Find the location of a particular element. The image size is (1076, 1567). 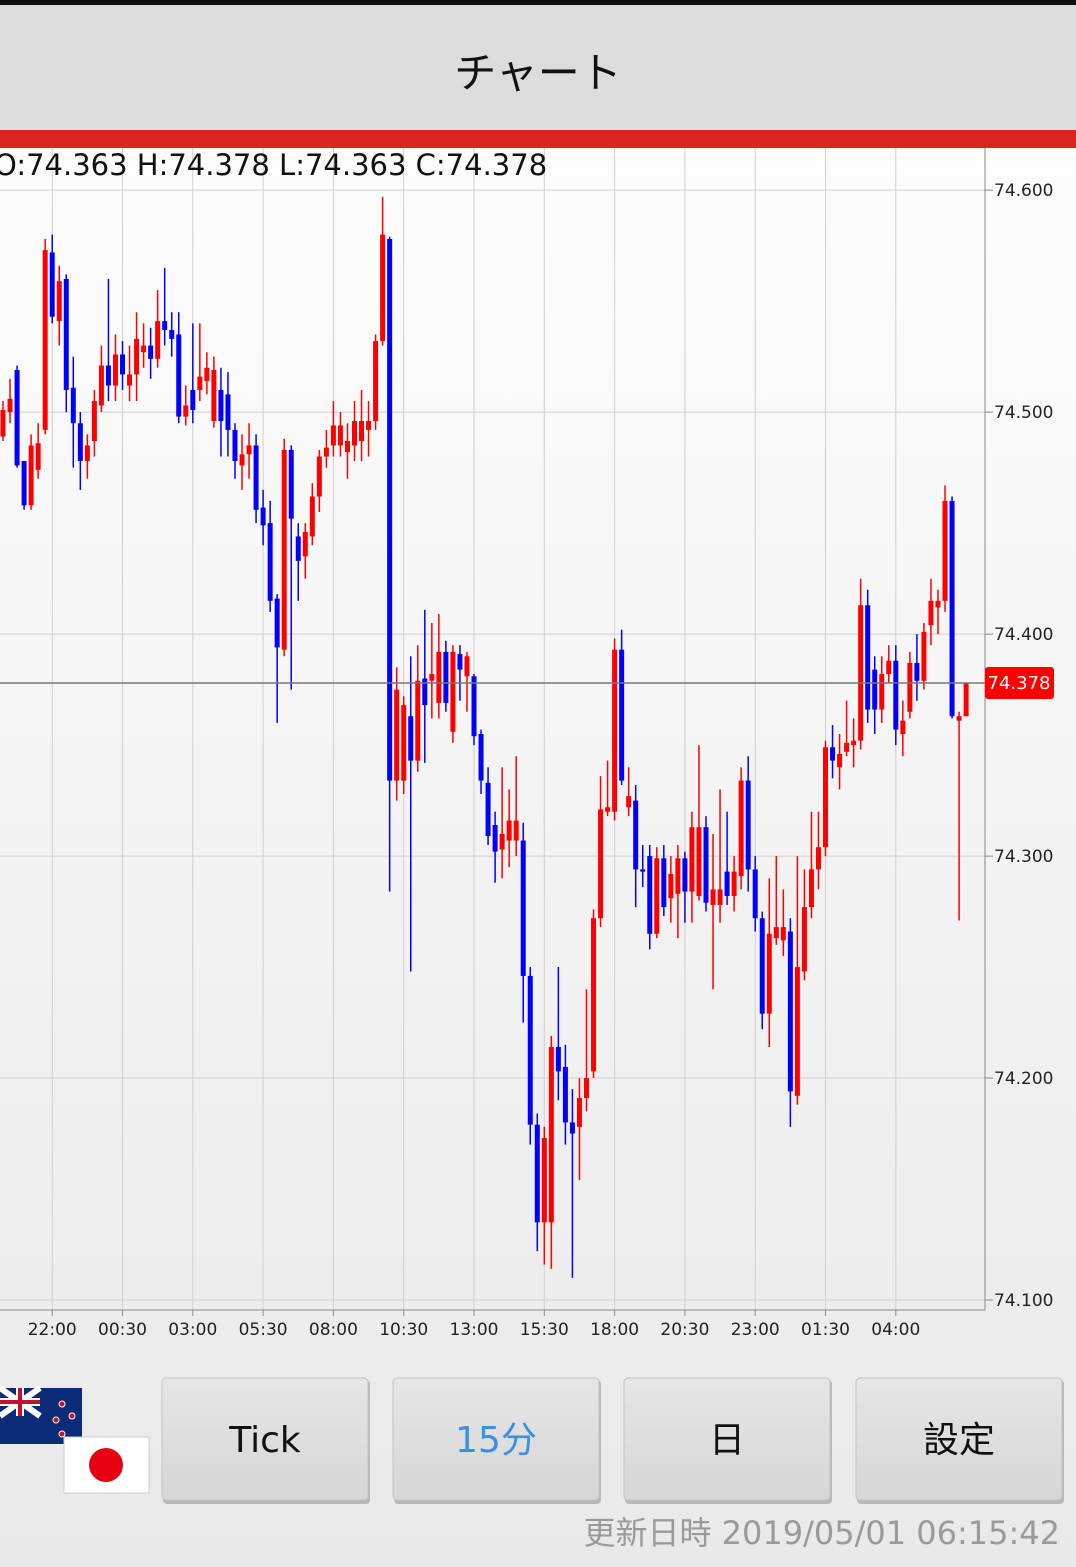

accent-bar is located at coordinates (538, 139).